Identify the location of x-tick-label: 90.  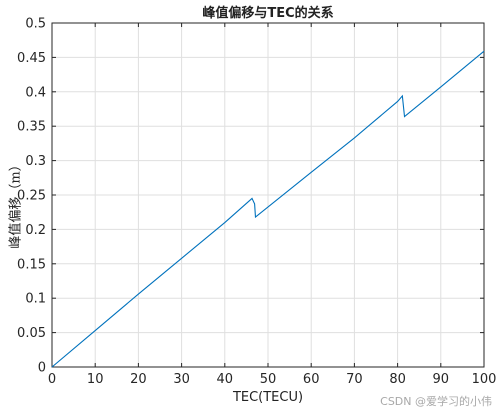
(441, 379).